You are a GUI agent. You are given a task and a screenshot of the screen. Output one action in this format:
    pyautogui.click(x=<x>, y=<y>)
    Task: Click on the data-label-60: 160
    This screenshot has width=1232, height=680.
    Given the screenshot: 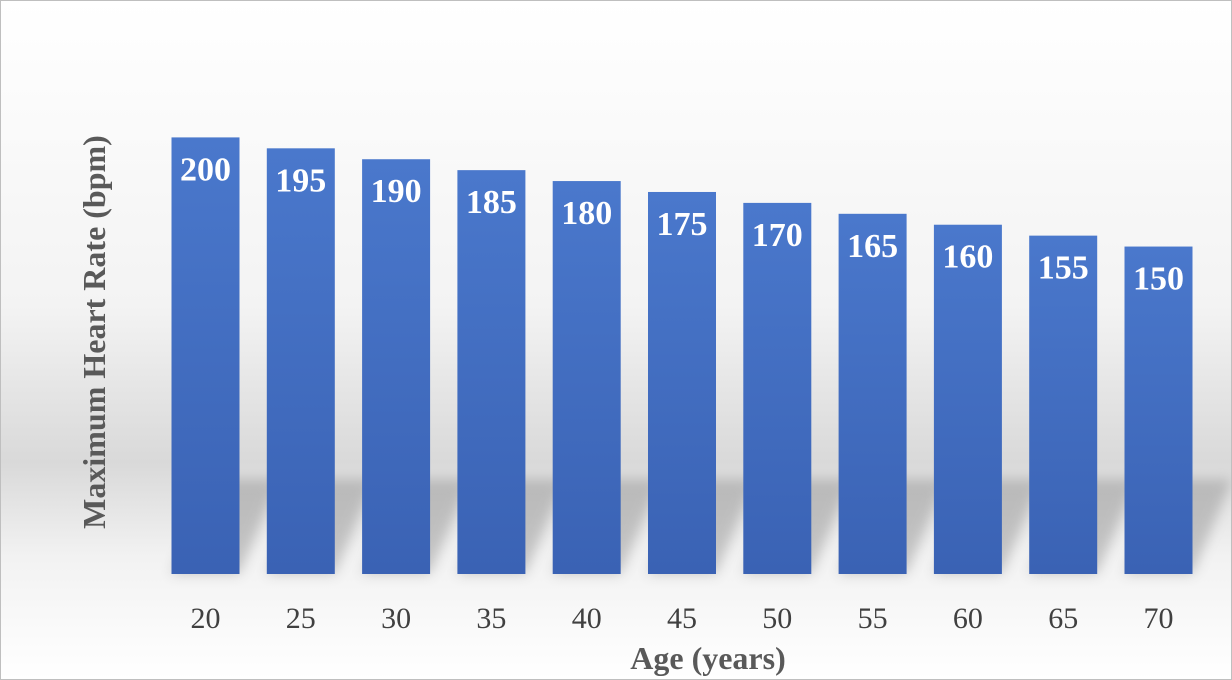 What is the action you would take?
    pyautogui.click(x=967, y=257)
    